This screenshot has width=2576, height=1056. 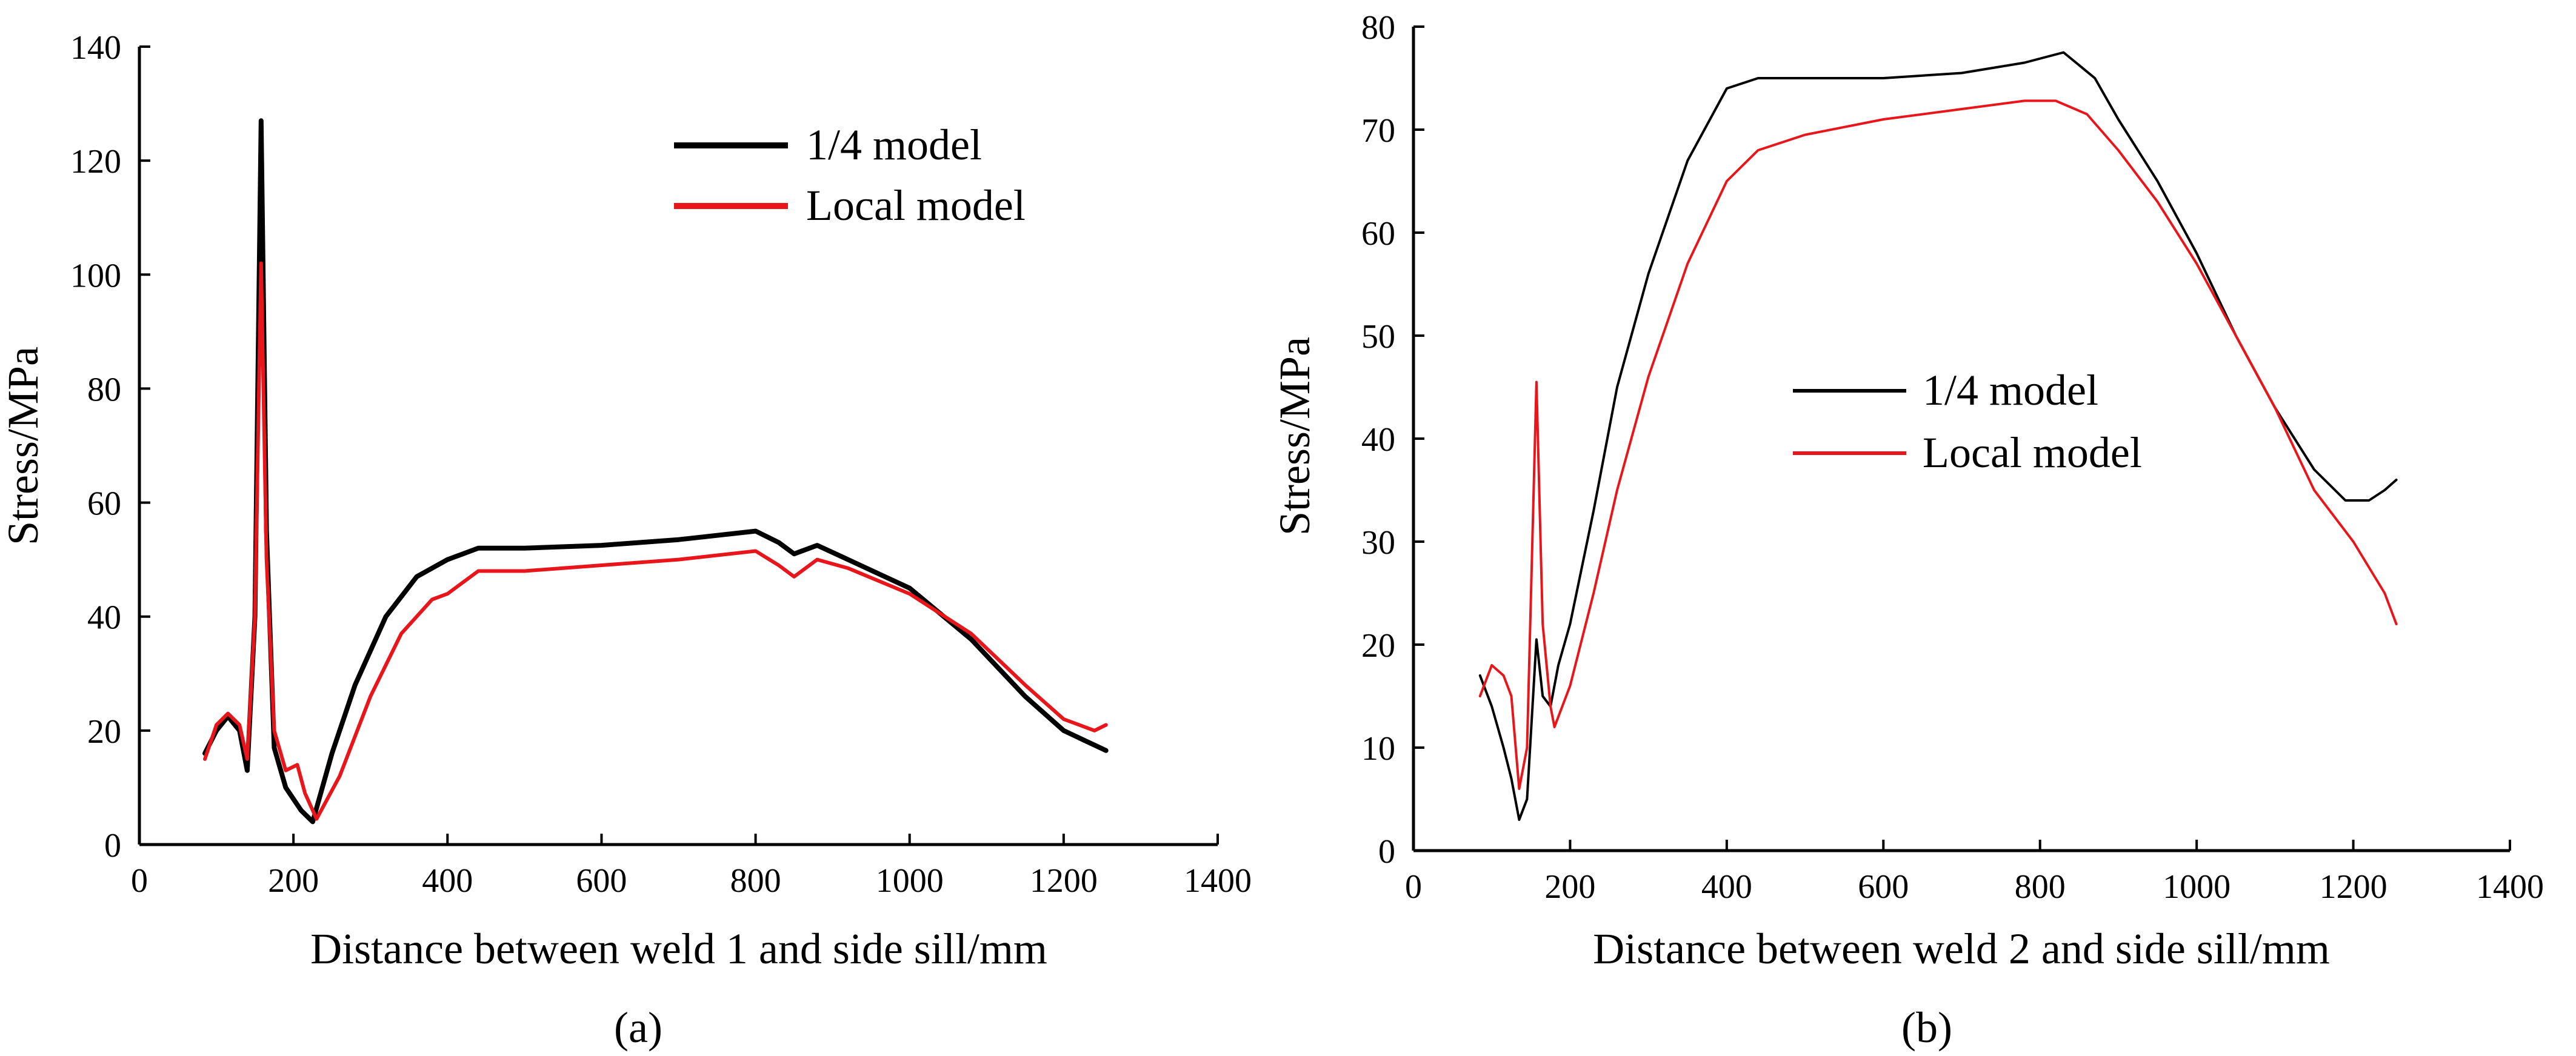 I want to click on chart-b-x-tick-label-0: 0, so click(x=1413, y=887).